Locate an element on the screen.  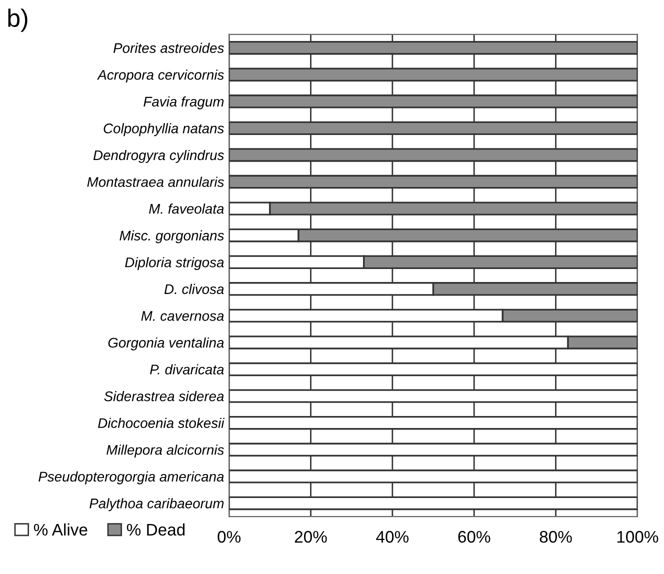
y-tick-label: Favia fragum is located at coordinates (184, 103).